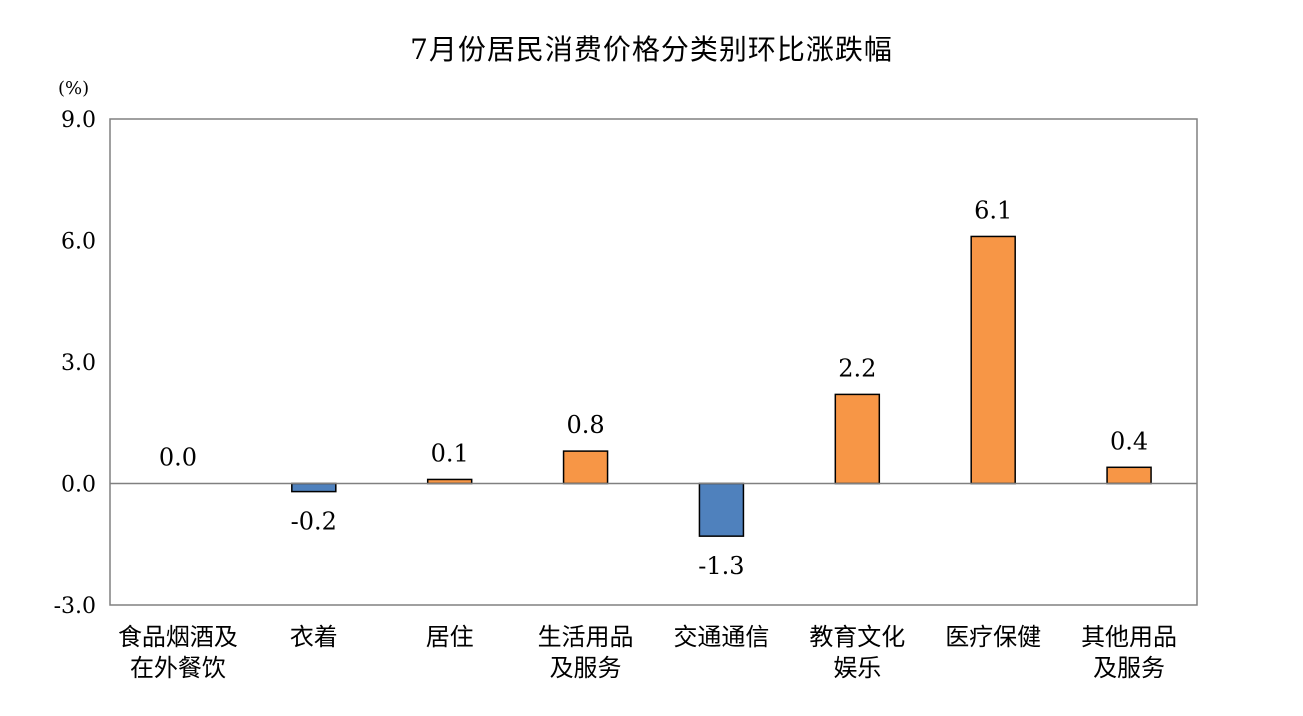 The height and width of the screenshot is (716, 1303). Describe the element at coordinates (78, 485) in the screenshot. I see `y-tick-label: 0.0` at that location.